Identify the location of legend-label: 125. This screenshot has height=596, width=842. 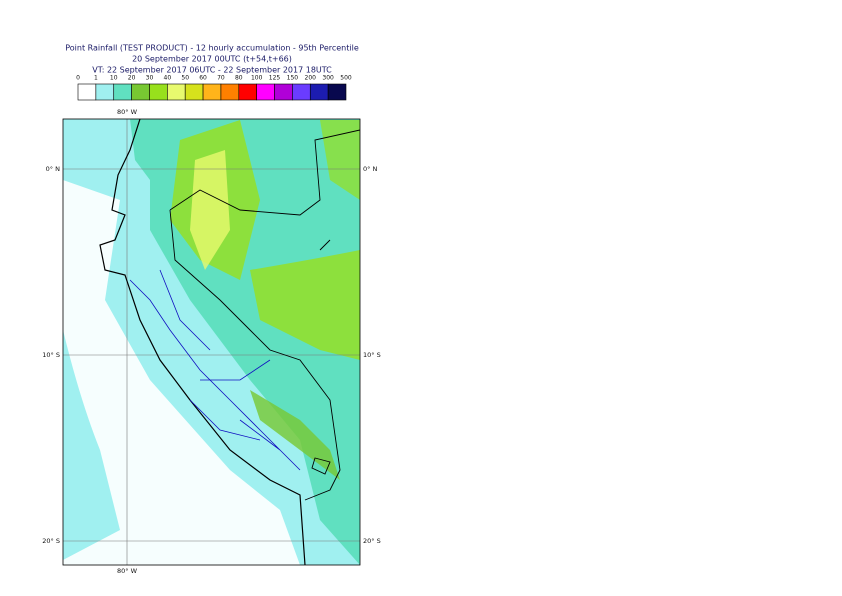
(275, 78).